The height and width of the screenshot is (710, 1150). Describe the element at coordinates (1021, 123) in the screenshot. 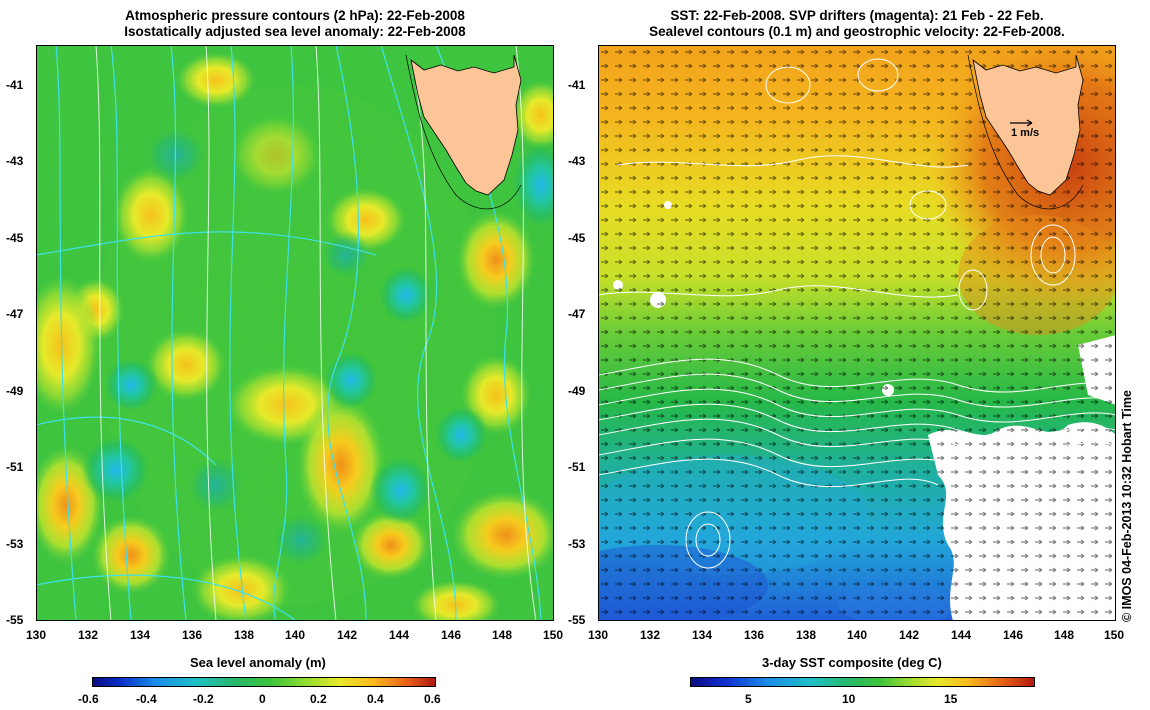

I see `velocity-scale-arrow` at that location.